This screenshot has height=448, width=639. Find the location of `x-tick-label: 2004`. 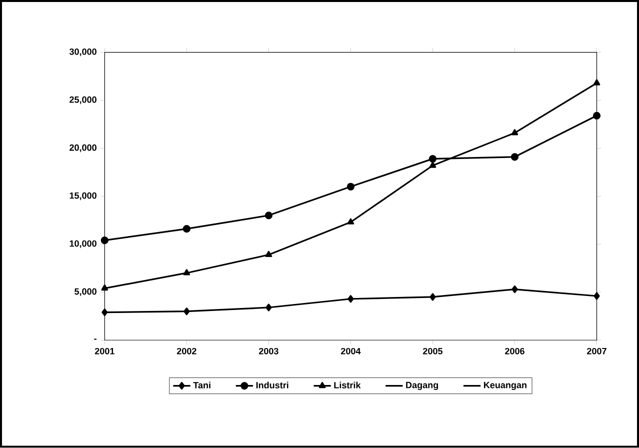

x-tick-label: 2004 is located at coordinates (350, 351).